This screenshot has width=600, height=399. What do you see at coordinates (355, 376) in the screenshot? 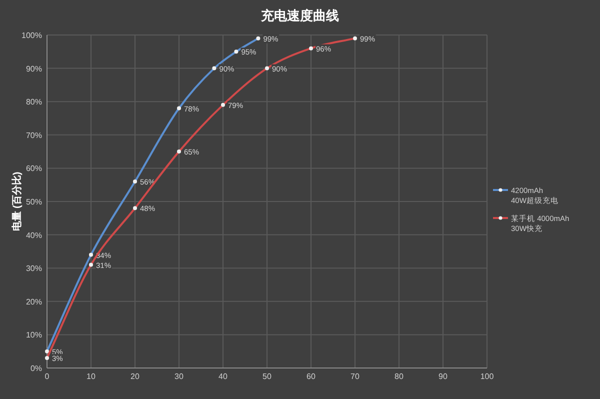
I see `x-tick-label: 70` at bounding box center [355, 376].